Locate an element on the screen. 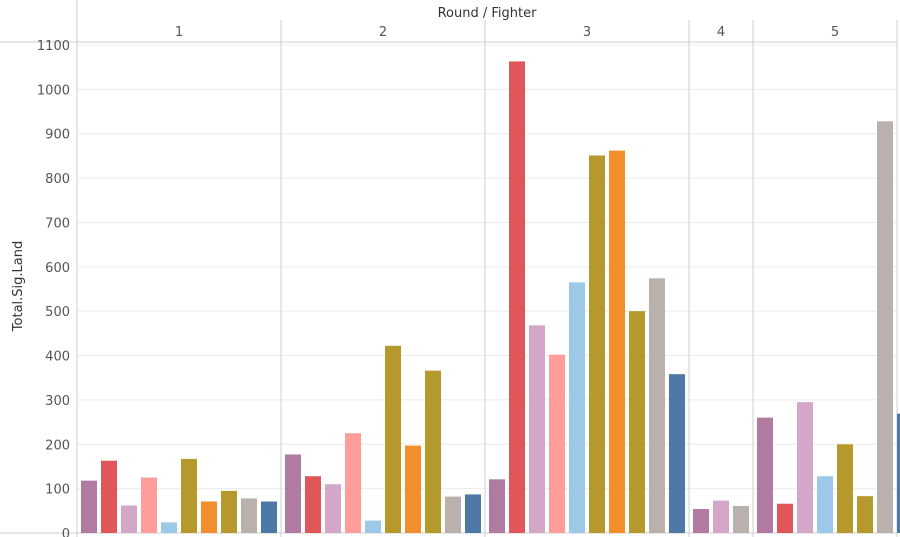  panel-label: 5 is located at coordinates (835, 32).